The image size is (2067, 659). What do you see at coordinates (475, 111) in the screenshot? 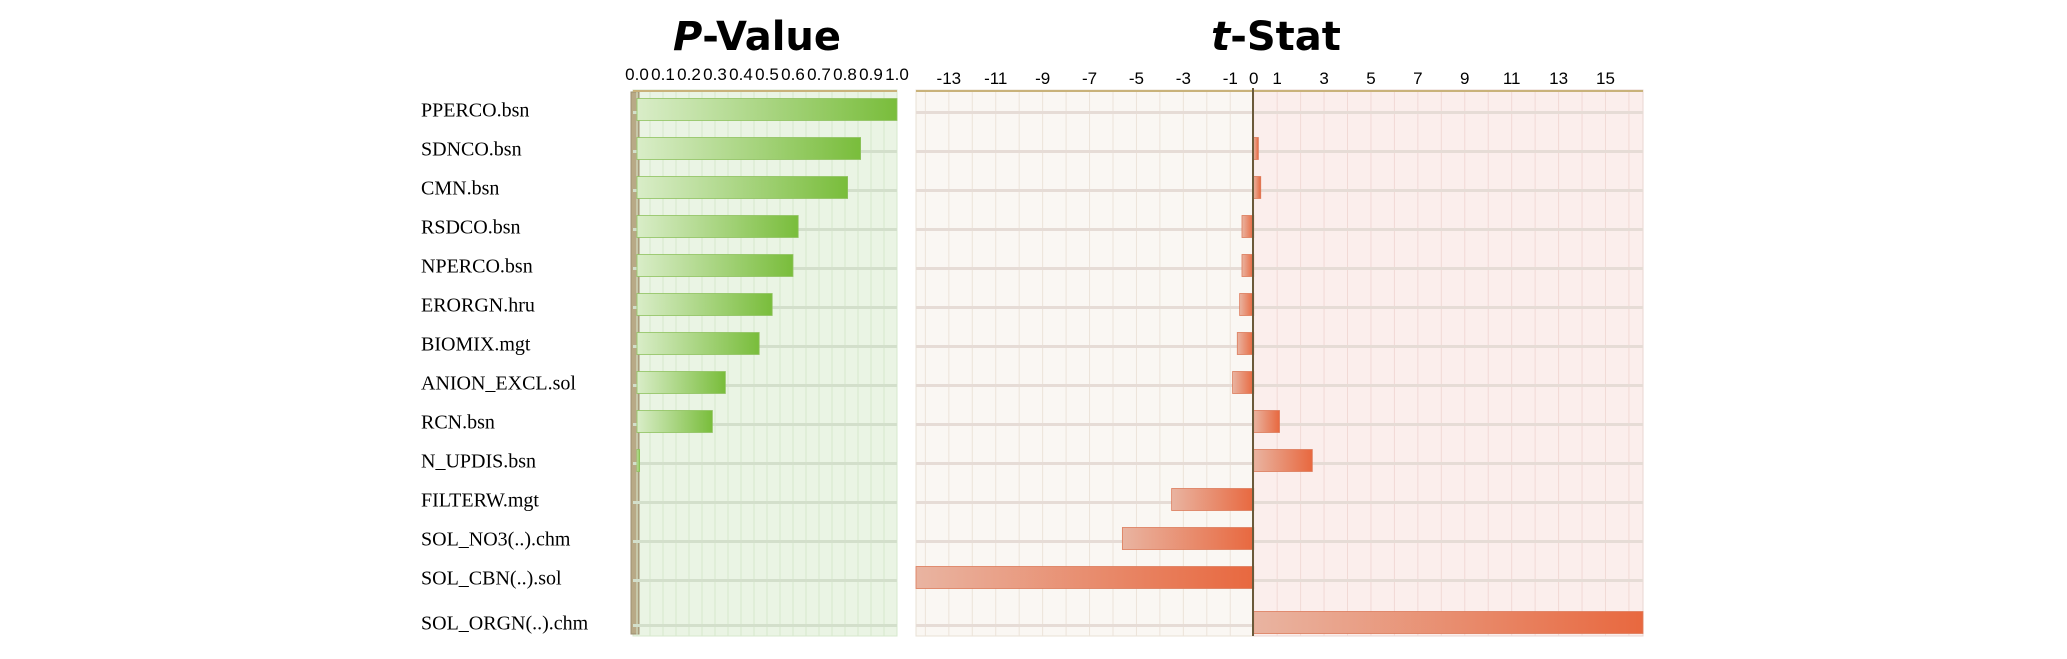
I see `parameter-label: PPERCO.bsn` at bounding box center [475, 111].